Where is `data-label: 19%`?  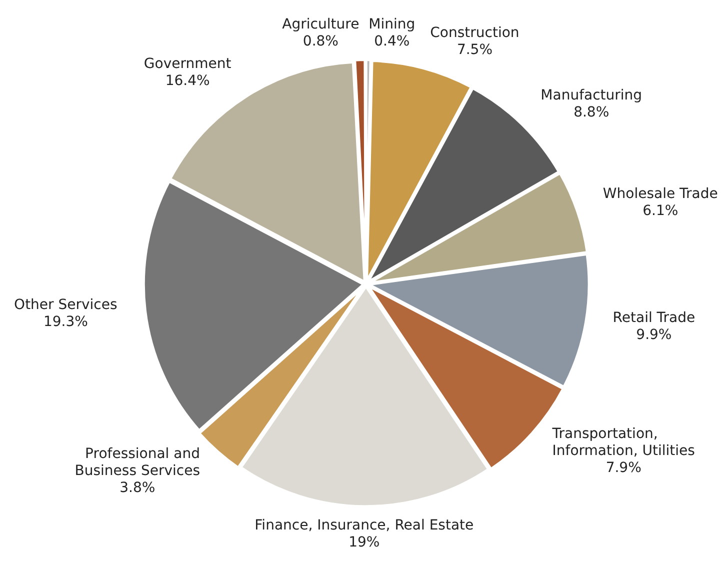
data-label: 19% is located at coordinates (364, 542).